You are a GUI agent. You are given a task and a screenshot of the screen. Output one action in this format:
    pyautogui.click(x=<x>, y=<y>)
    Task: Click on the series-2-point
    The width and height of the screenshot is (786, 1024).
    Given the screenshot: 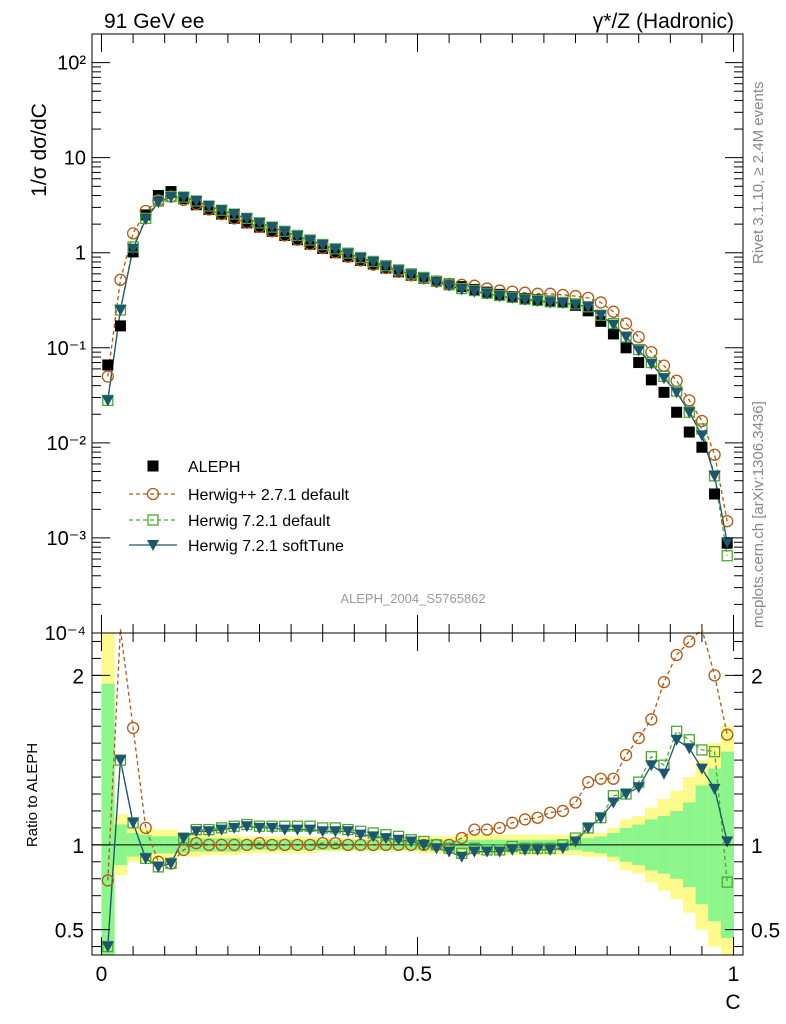 What is the action you would take?
    pyautogui.click(x=727, y=556)
    